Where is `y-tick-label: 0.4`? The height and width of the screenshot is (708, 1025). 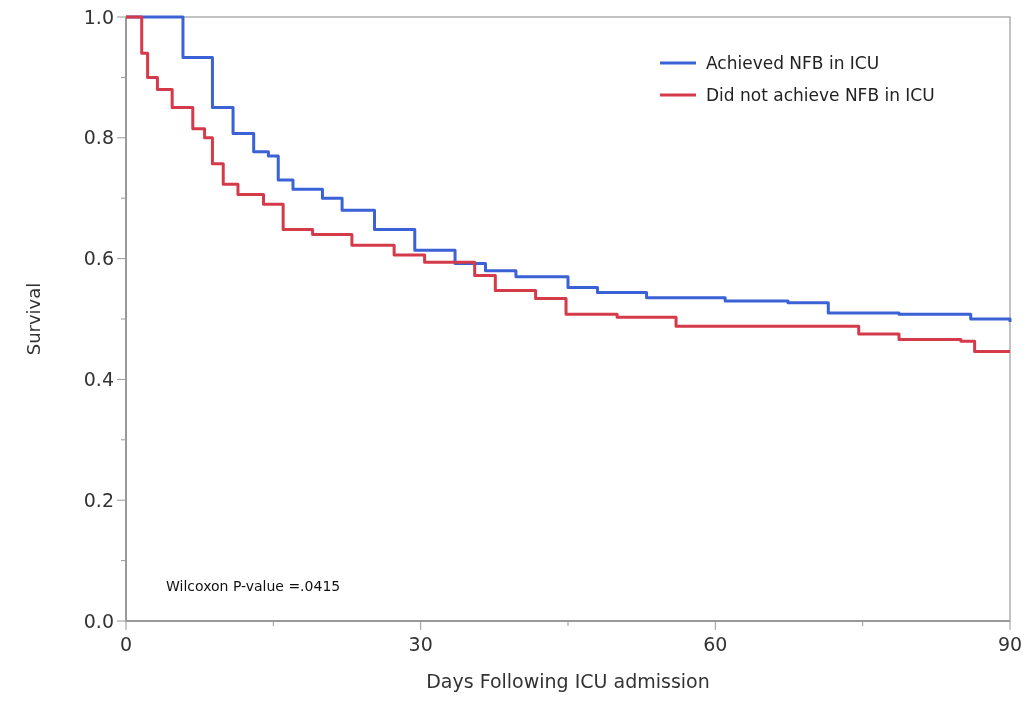 y-tick-label: 0.4 is located at coordinates (98, 379).